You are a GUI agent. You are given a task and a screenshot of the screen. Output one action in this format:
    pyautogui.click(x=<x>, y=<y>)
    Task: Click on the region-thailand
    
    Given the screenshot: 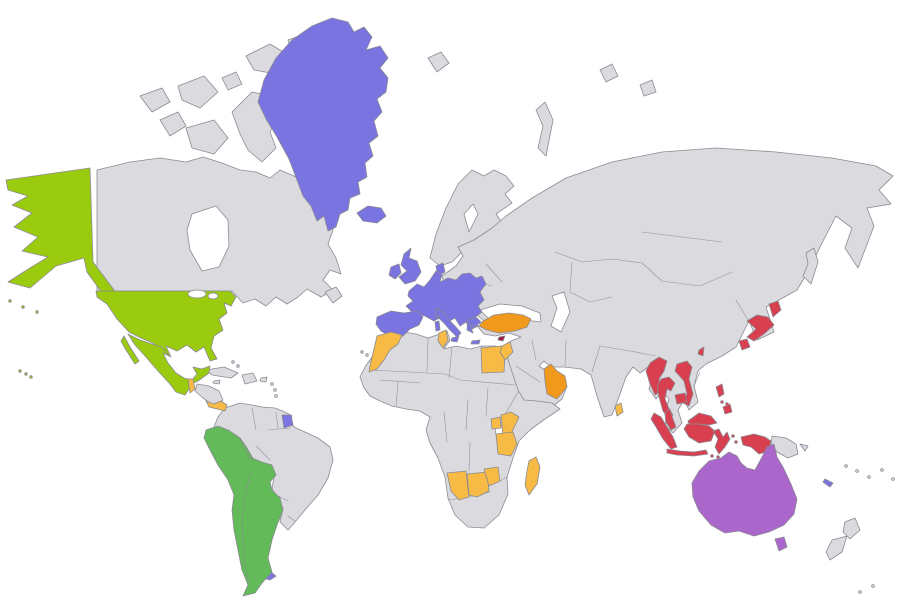 What is the action you would take?
    pyautogui.click(x=666, y=398)
    